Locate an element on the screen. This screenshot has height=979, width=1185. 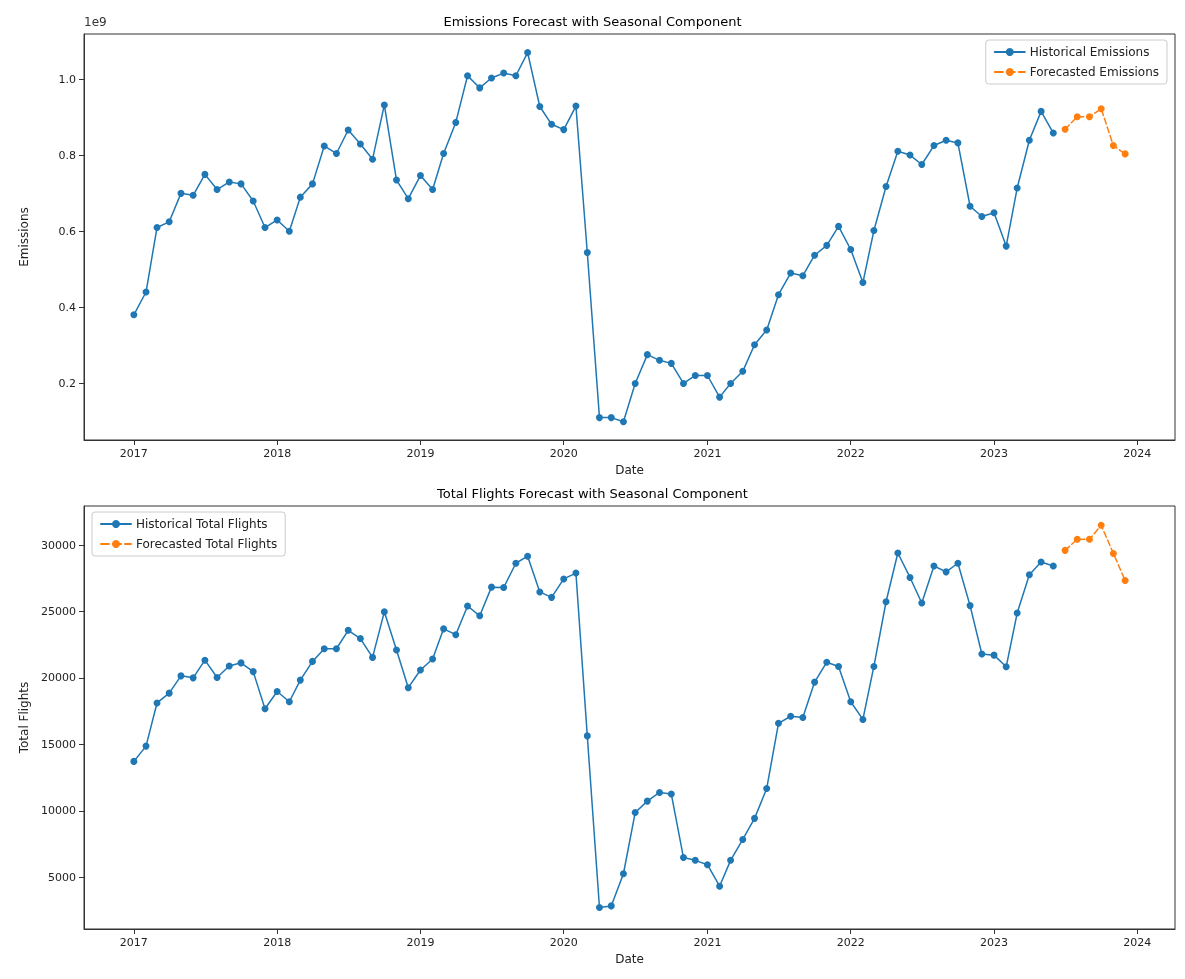
y-tick-label: 1.0 is located at coordinates (67, 80).